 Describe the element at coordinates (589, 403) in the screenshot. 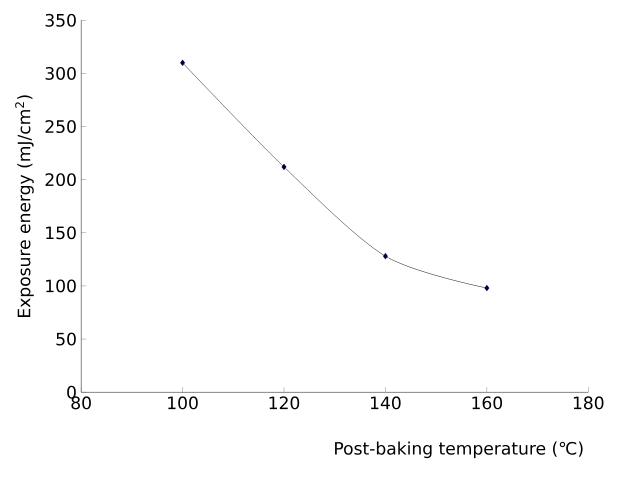

I see `x-tick-label: 180` at that location.